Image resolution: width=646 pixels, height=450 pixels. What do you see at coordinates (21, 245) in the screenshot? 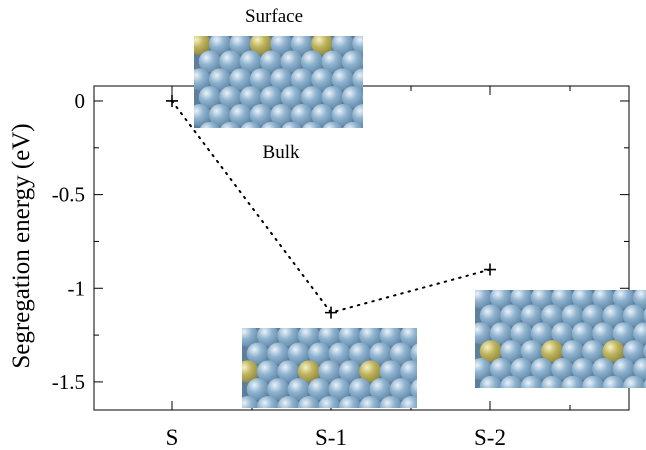
I see `y-axis-title: Segregation energy (eV)` at bounding box center [21, 245].